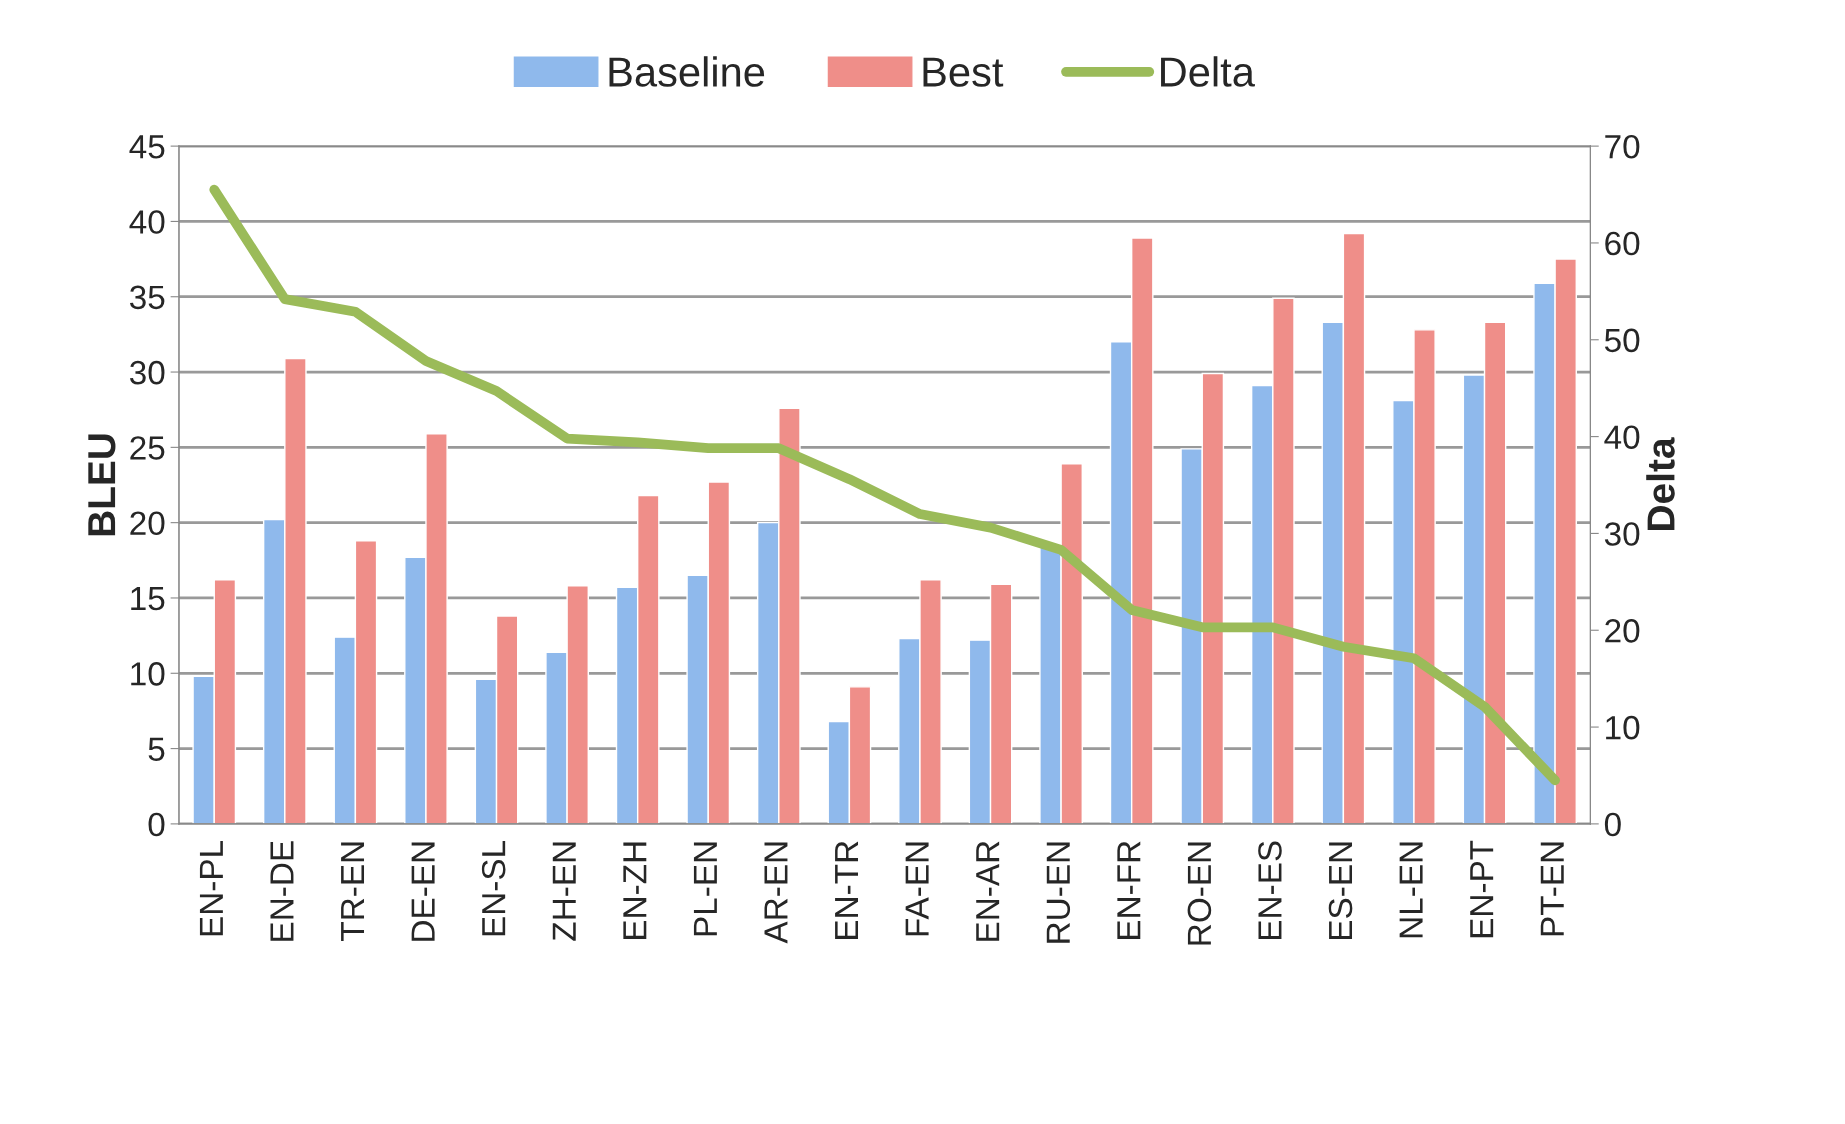 This screenshot has height=1124, width=1845. I want to click on x-tick-label: EN-DE, so click(282, 891).